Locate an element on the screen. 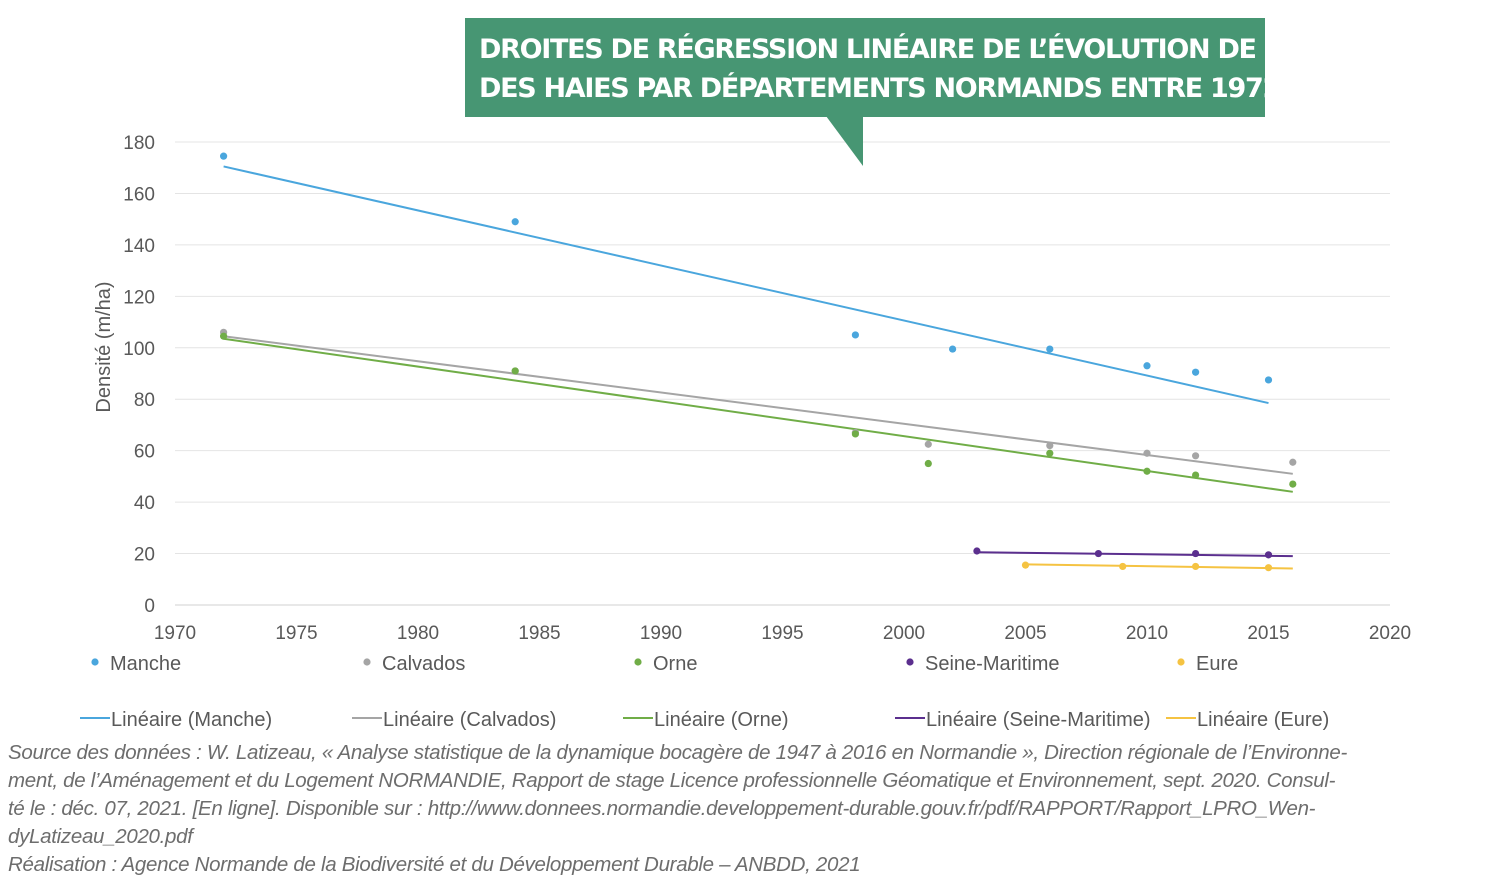 This screenshot has height=888, width=1493. x-tick-label: 1995 is located at coordinates (782, 633).